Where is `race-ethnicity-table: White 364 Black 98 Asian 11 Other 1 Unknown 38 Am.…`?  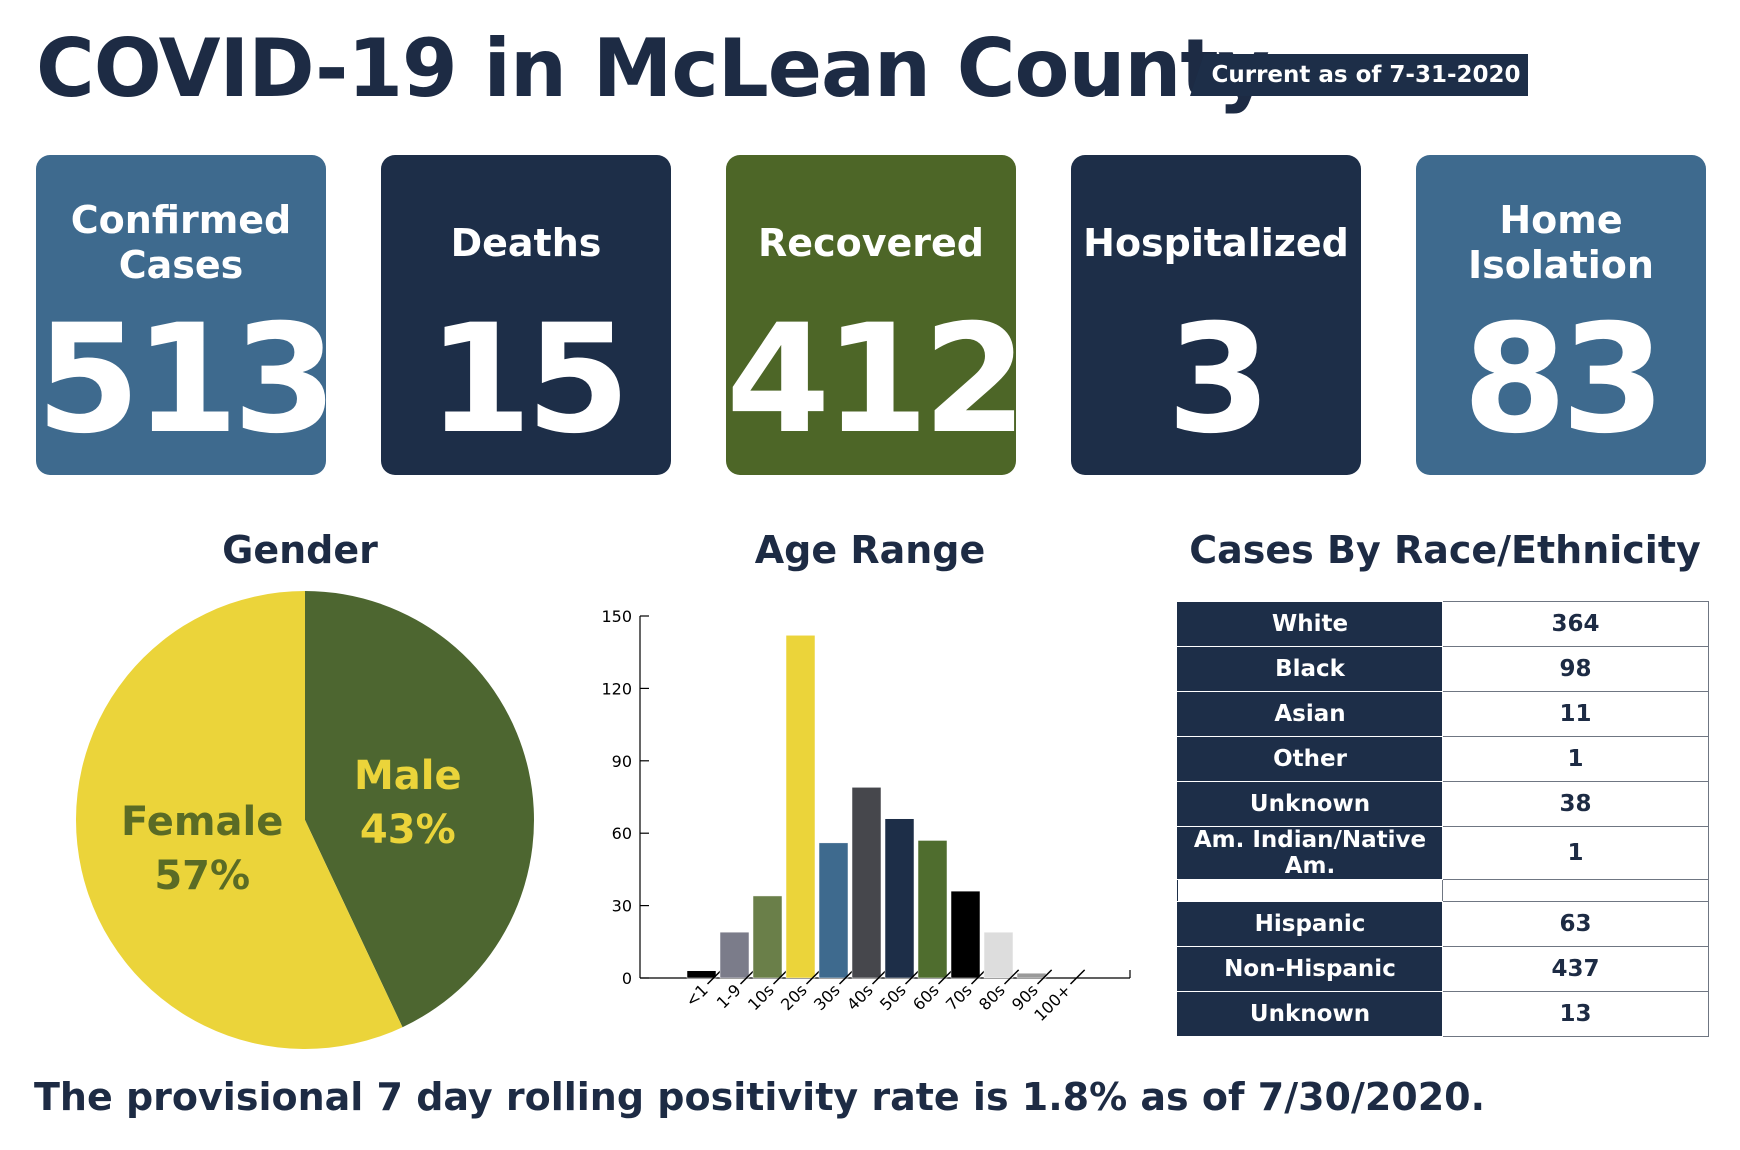 race-ethnicity-table: White 364 Black 98 Asian 11 Other 1 Unknown 38 Am.… is located at coordinates (1443, 819).